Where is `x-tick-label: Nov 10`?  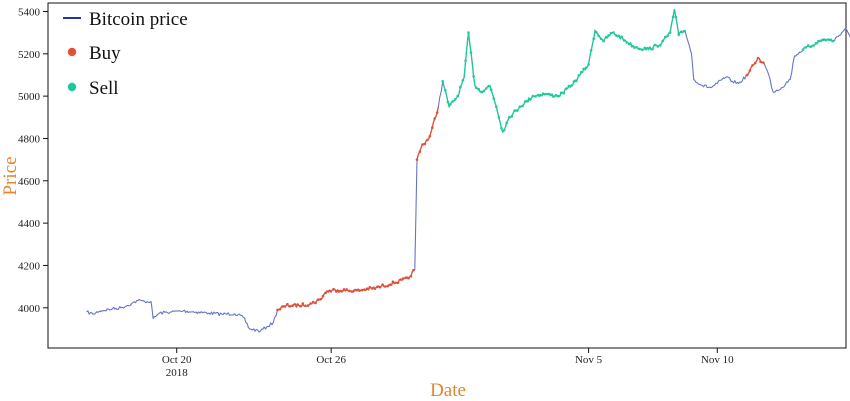 x-tick-label: Nov 10 is located at coordinates (717, 360).